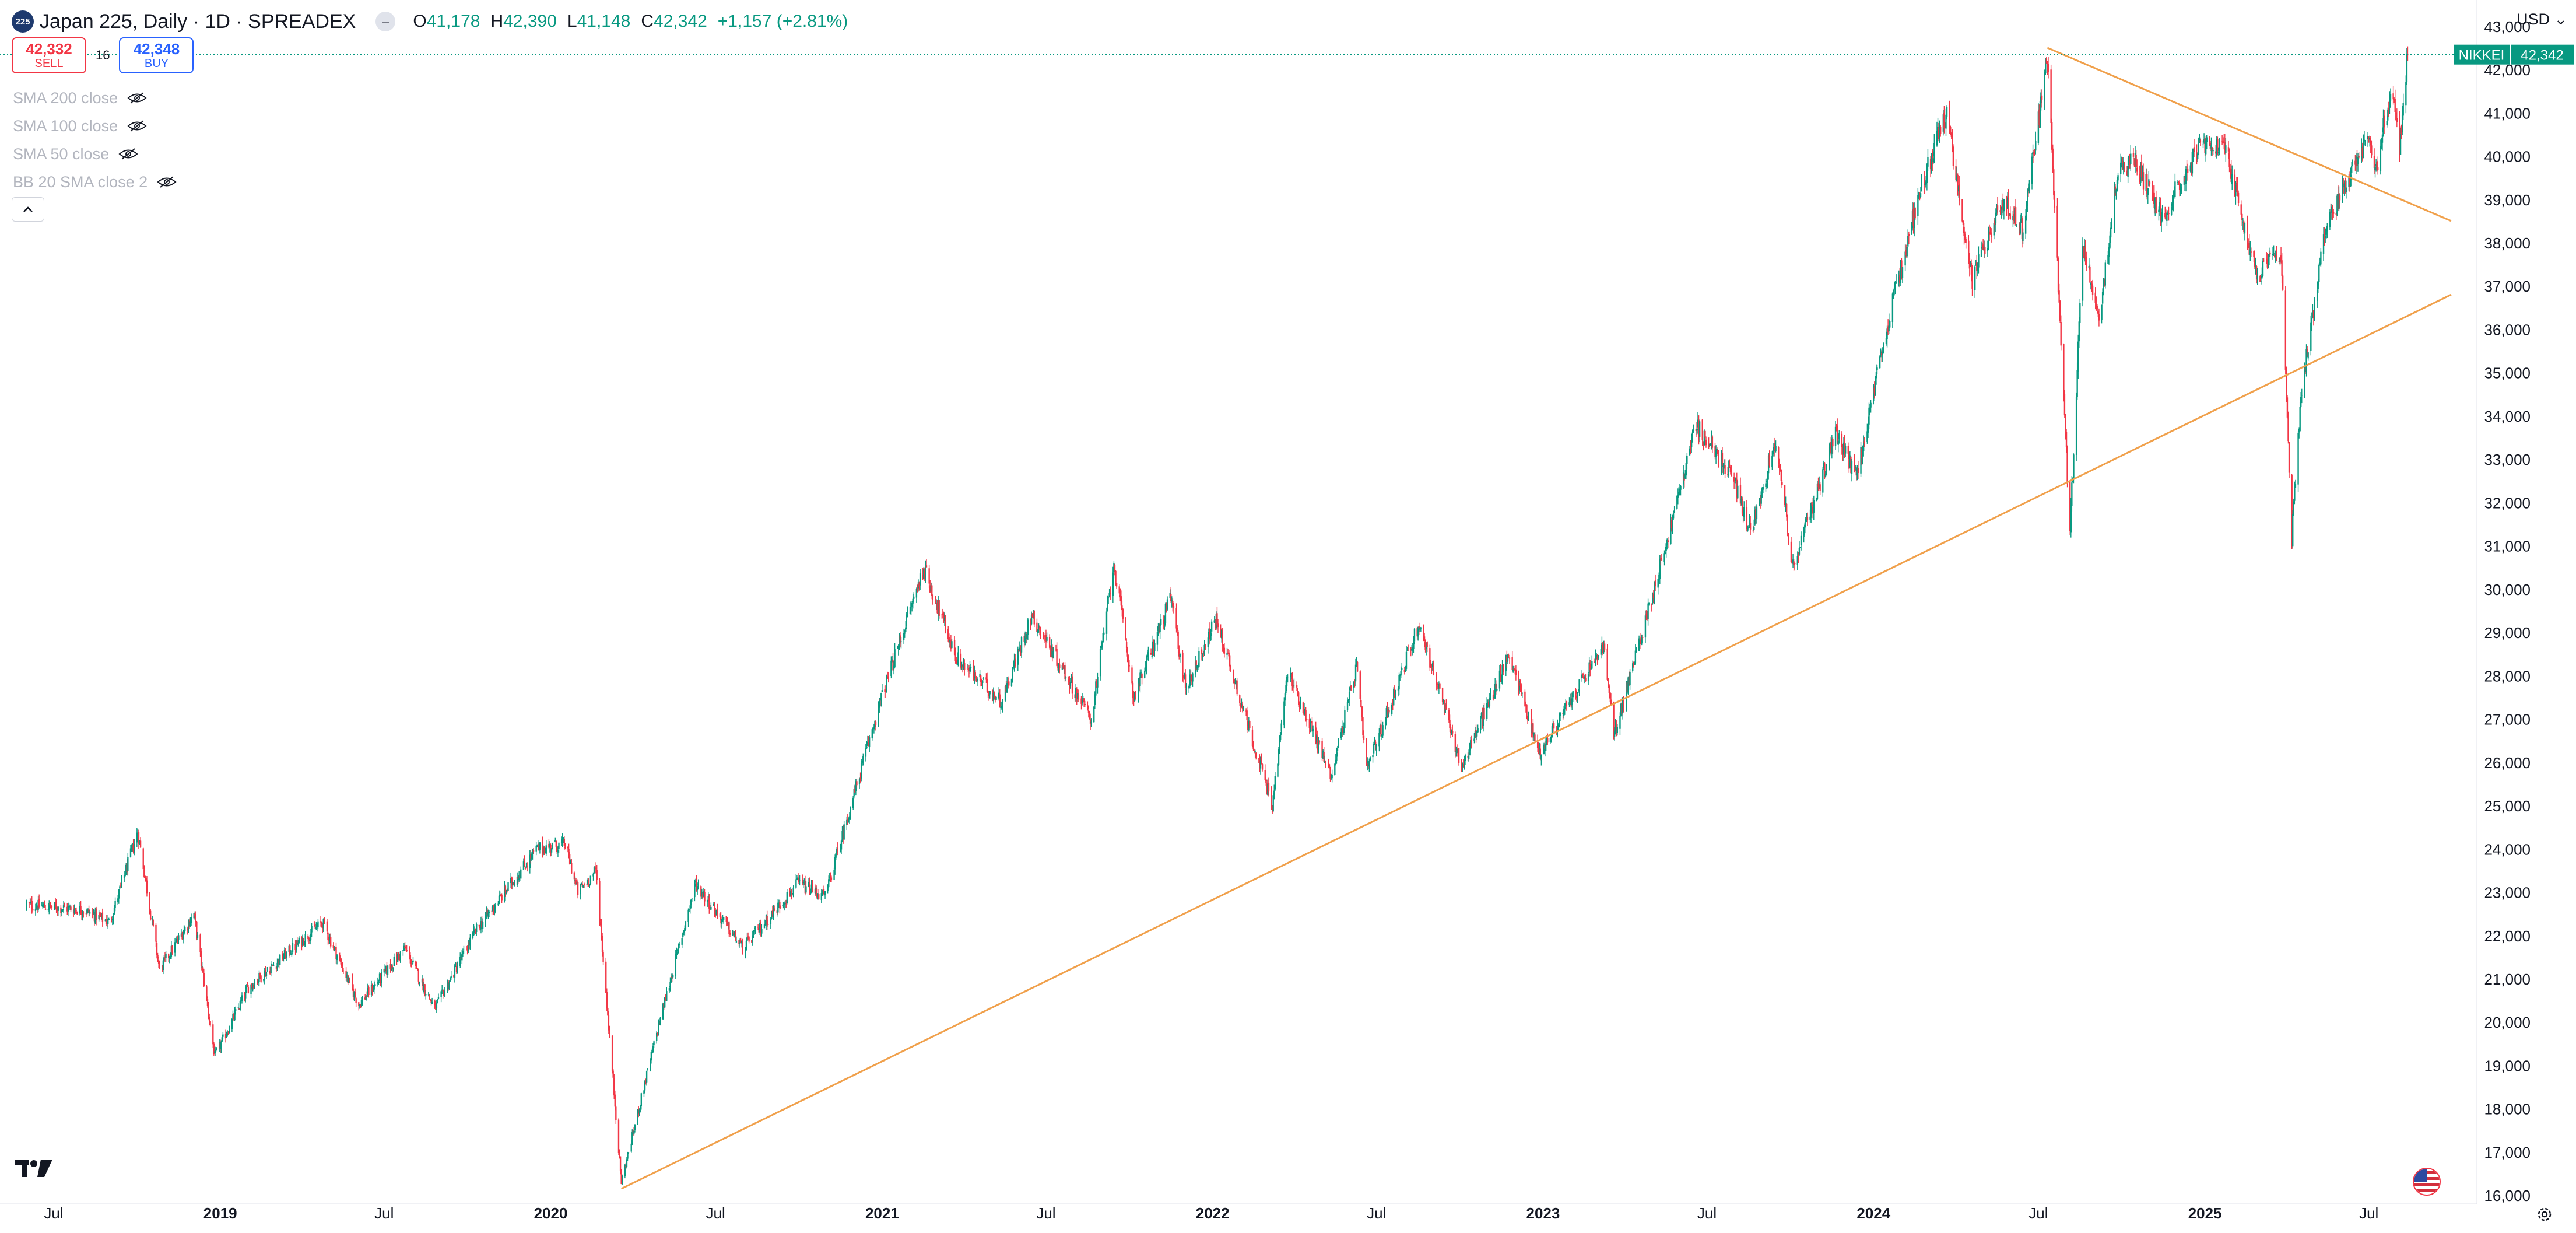 This screenshot has width=2576, height=1233. I want to click on collapse-legend-button, so click(28, 209).